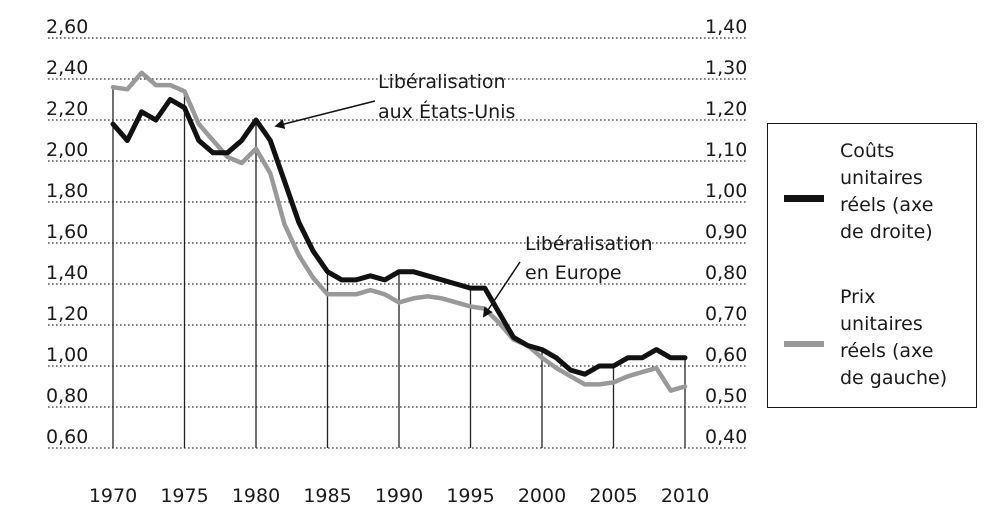 The width and height of the screenshot is (992, 515). What do you see at coordinates (113, 496) in the screenshot?
I see `x-axis-tick-label: 1970` at bounding box center [113, 496].